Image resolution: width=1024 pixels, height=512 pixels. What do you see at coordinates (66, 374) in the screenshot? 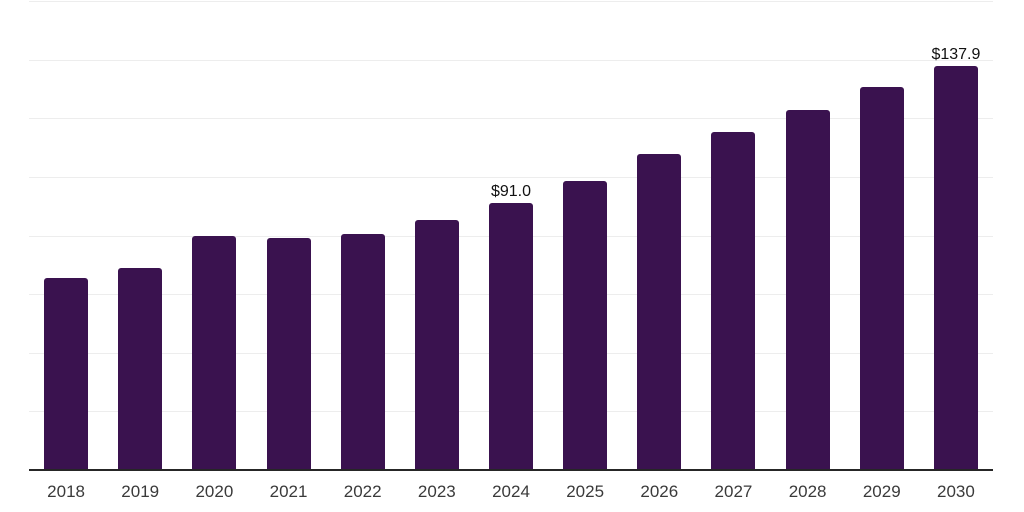
I see `bar-2018` at bounding box center [66, 374].